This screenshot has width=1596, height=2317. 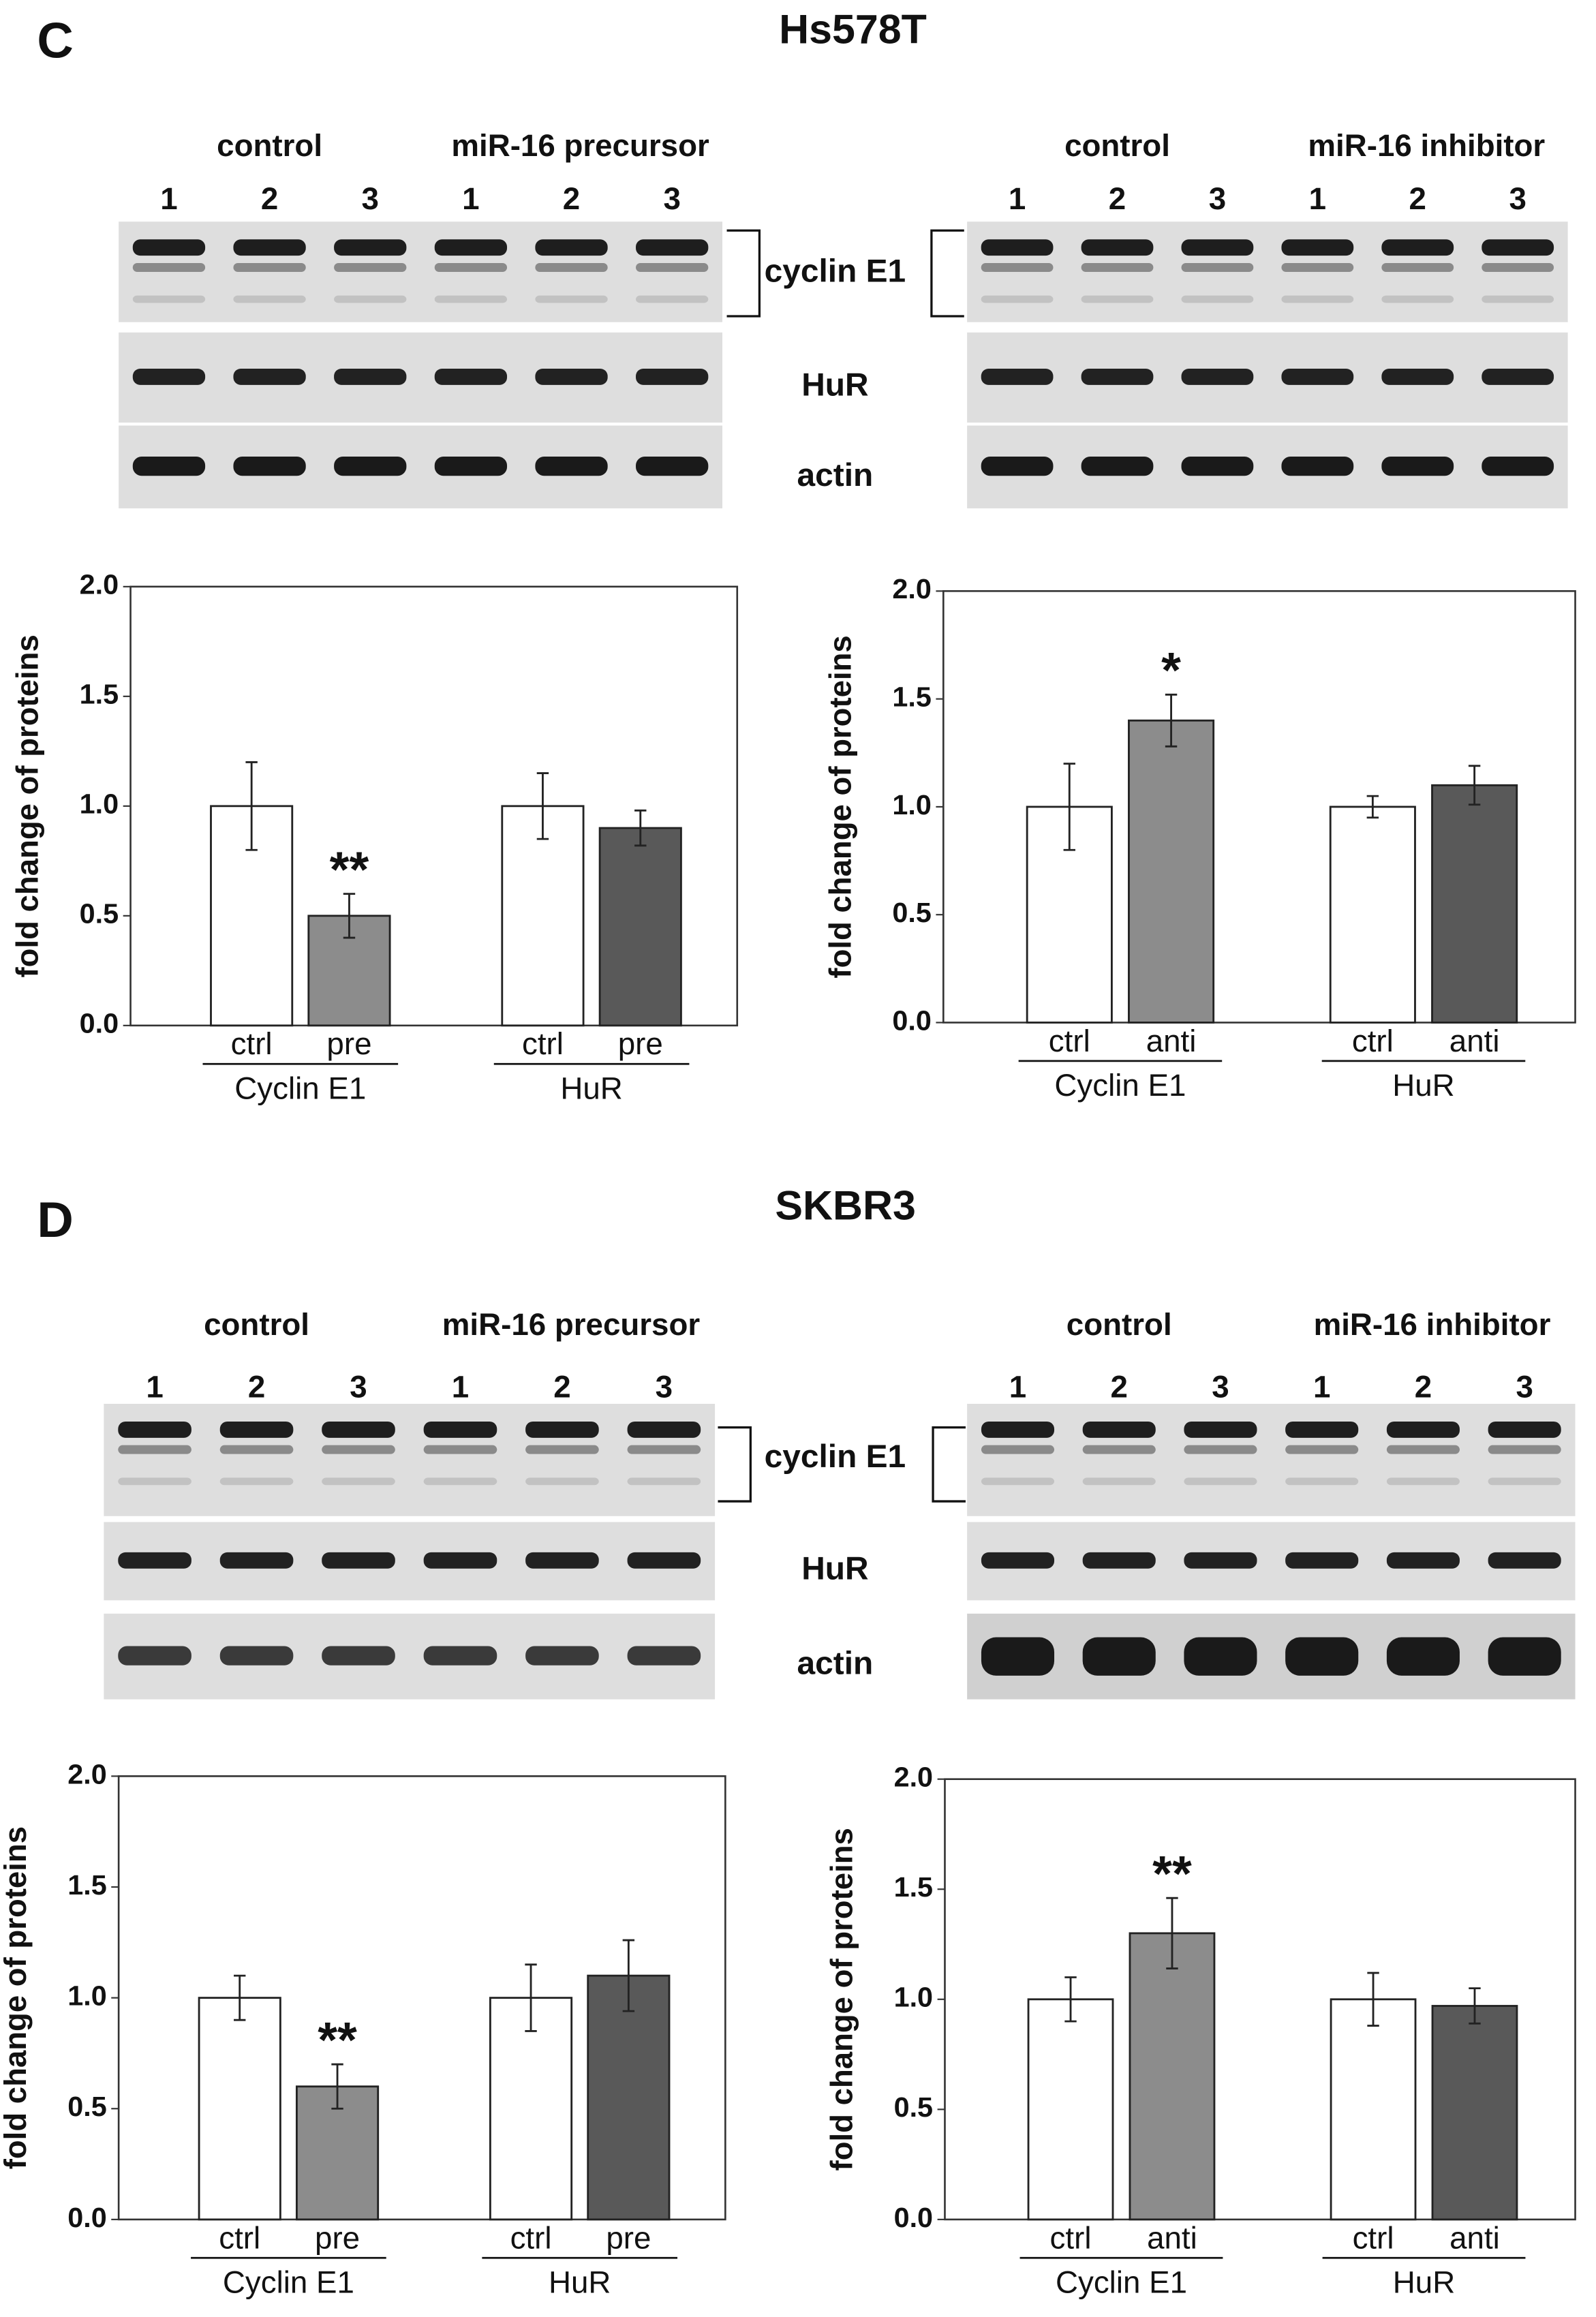 What do you see at coordinates (834, 1569) in the screenshot?
I see `band-label: HuR` at bounding box center [834, 1569].